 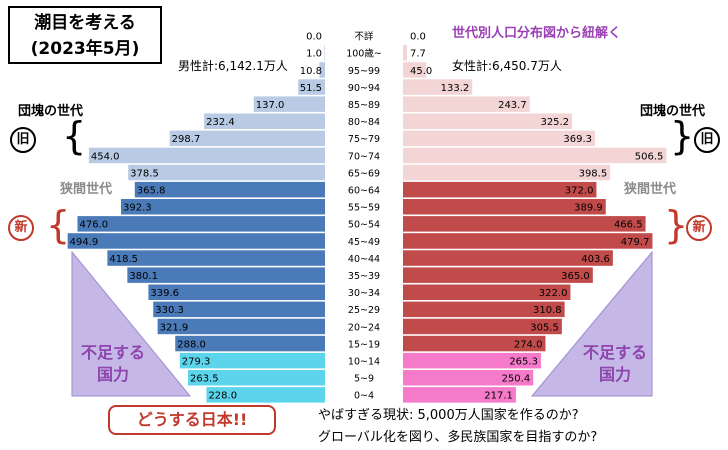 I want to click on male-value-label: 298.7, so click(x=186, y=139).